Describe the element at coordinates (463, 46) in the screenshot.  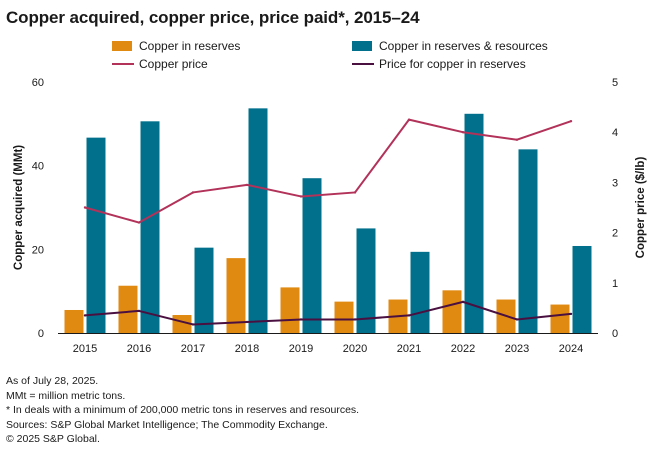
I see `legend-label-1: Copper in reserves & resources` at that location.